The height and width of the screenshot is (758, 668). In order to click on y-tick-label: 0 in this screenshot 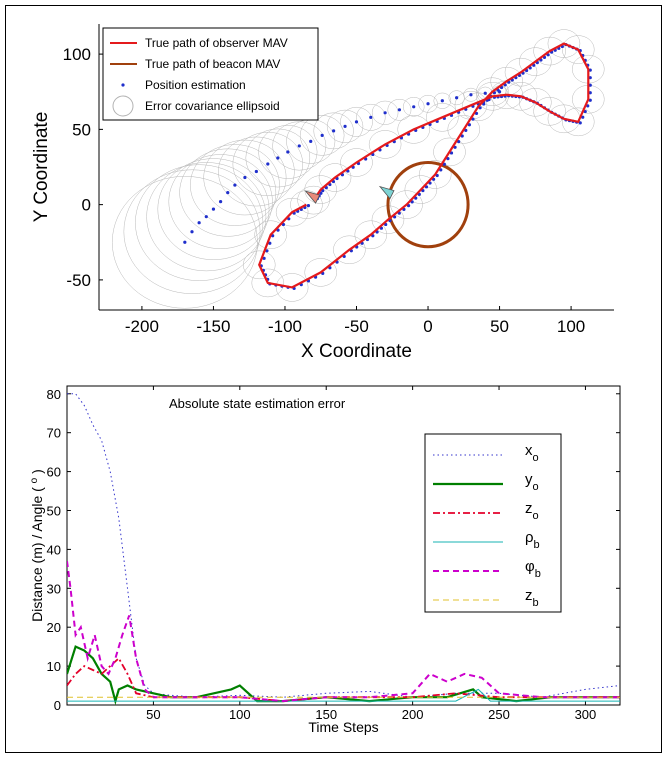, I will do `click(86, 205)`.